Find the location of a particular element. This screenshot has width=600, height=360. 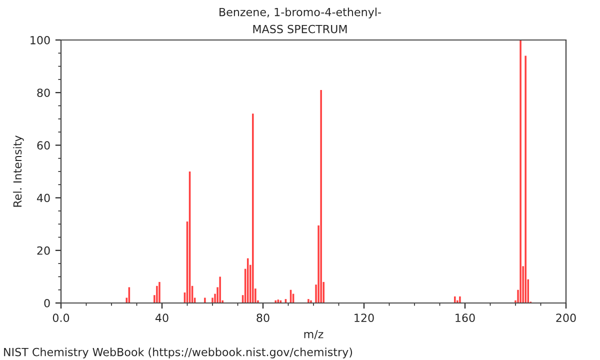

y-tick-label: 100 is located at coordinates (40, 40).